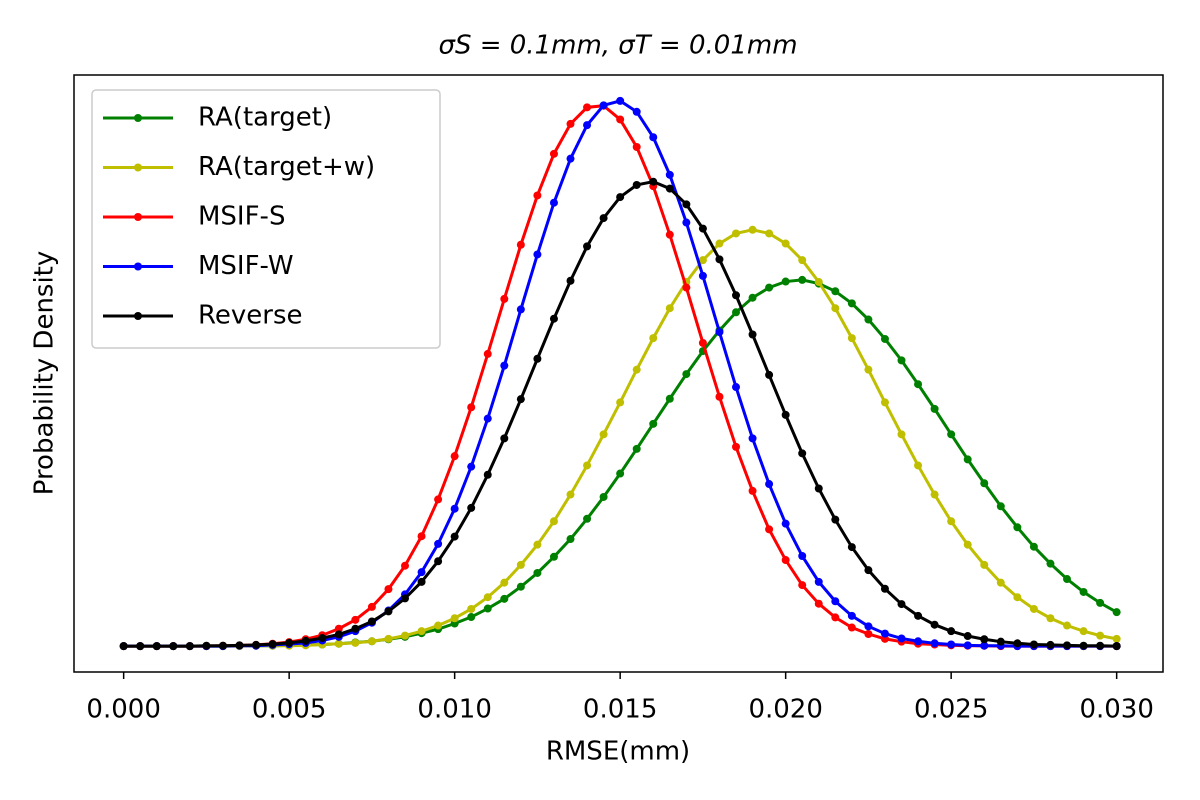  I want to click on legend-label: RA(target), so click(265, 118).